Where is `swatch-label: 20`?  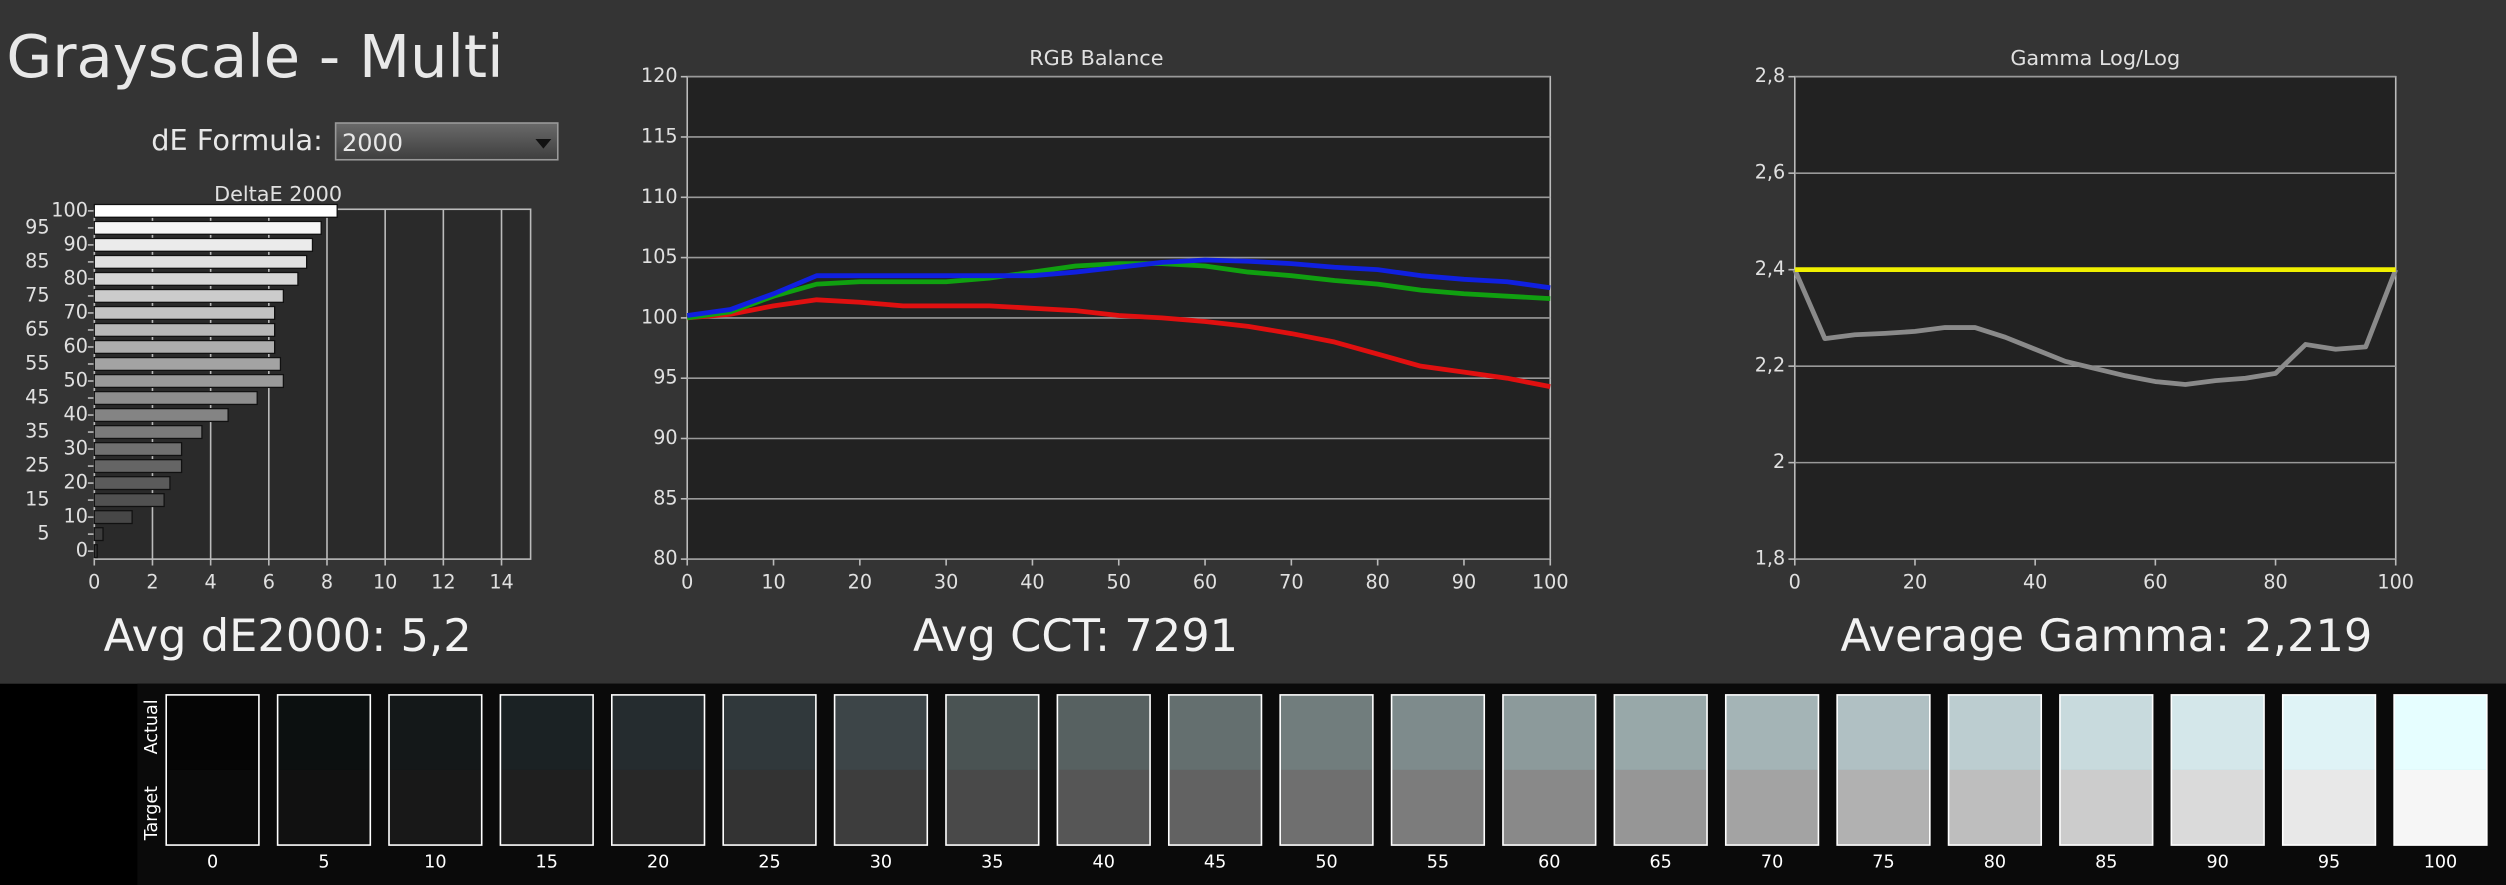
swatch-label: 20 is located at coordinates (658, 863).